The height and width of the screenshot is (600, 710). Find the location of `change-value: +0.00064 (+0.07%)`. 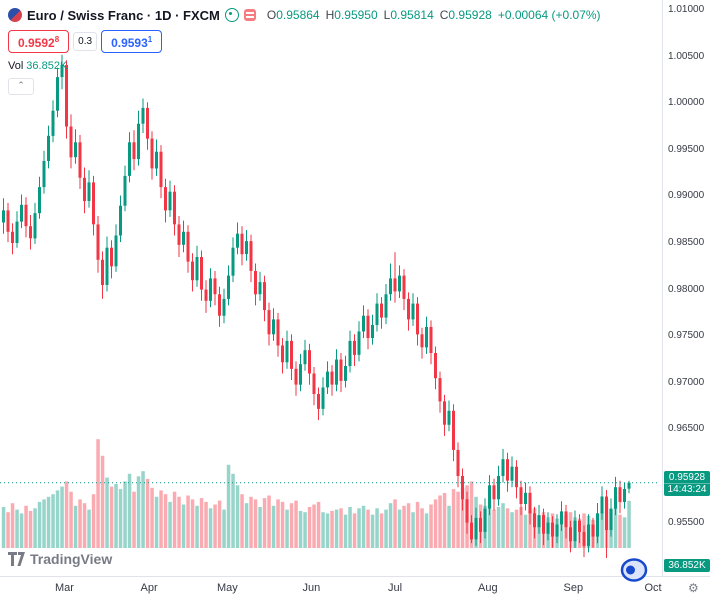

change-value: +0.00064 (+0.07%) is located at coordinates (549, 15).